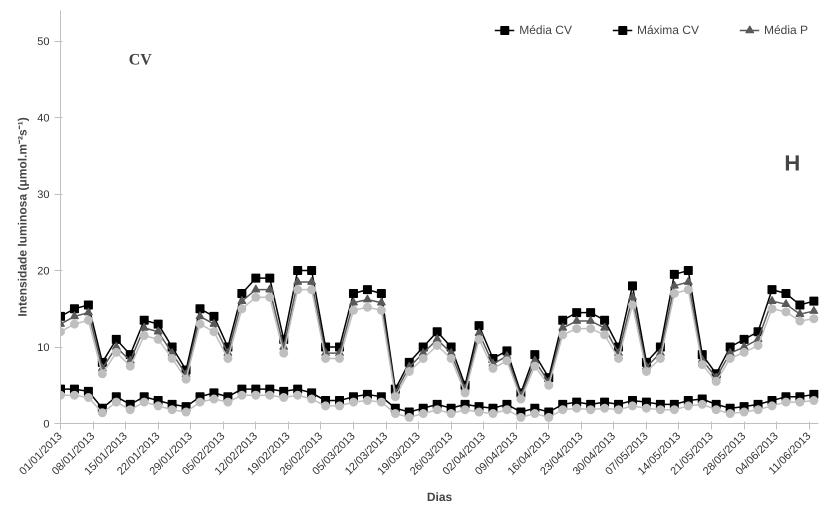 The width and height of the screenshot is (838, 506). I want to click on x-axis-title: Dias, so click(439, 497).